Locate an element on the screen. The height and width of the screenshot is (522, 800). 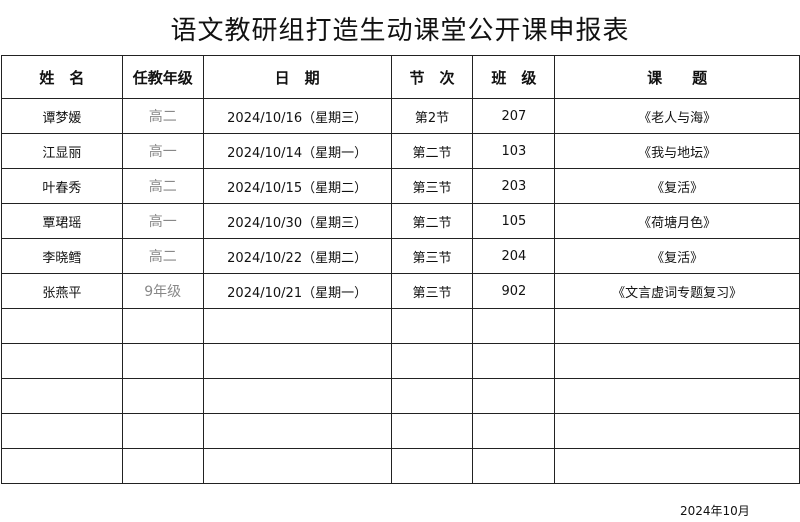
cell-name: 谭梦媛 is located at coordinates (62, 116).